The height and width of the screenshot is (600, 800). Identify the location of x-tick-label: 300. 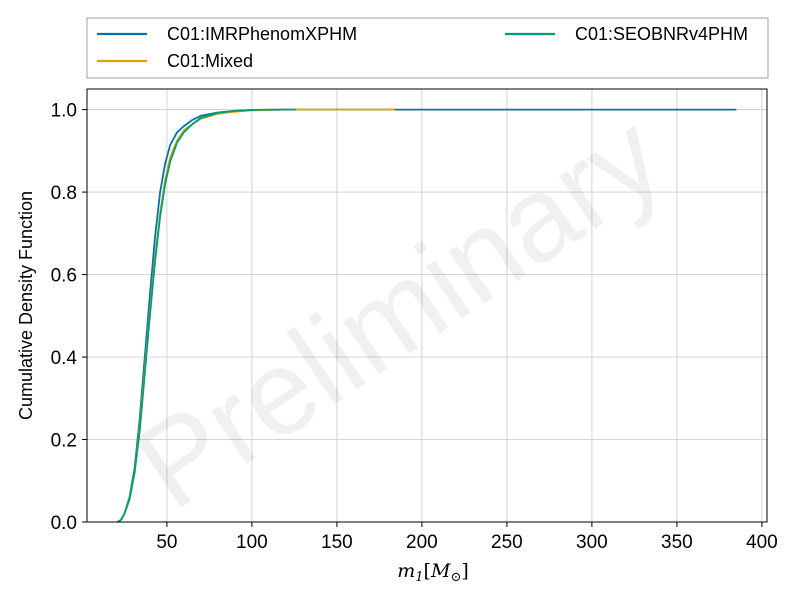
(592, 542).